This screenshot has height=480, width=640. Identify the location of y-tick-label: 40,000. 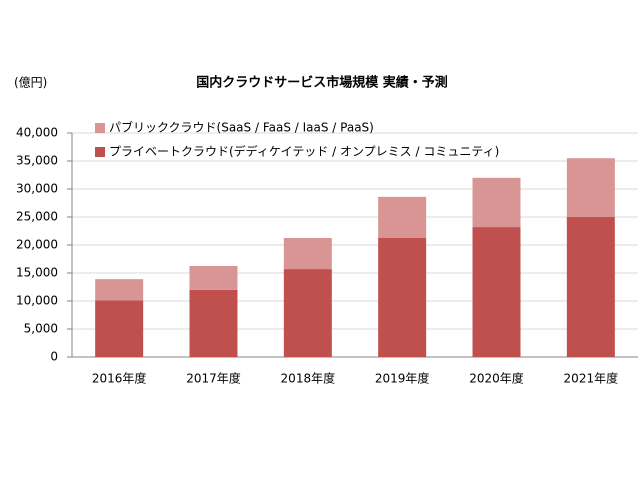
(37, 133).